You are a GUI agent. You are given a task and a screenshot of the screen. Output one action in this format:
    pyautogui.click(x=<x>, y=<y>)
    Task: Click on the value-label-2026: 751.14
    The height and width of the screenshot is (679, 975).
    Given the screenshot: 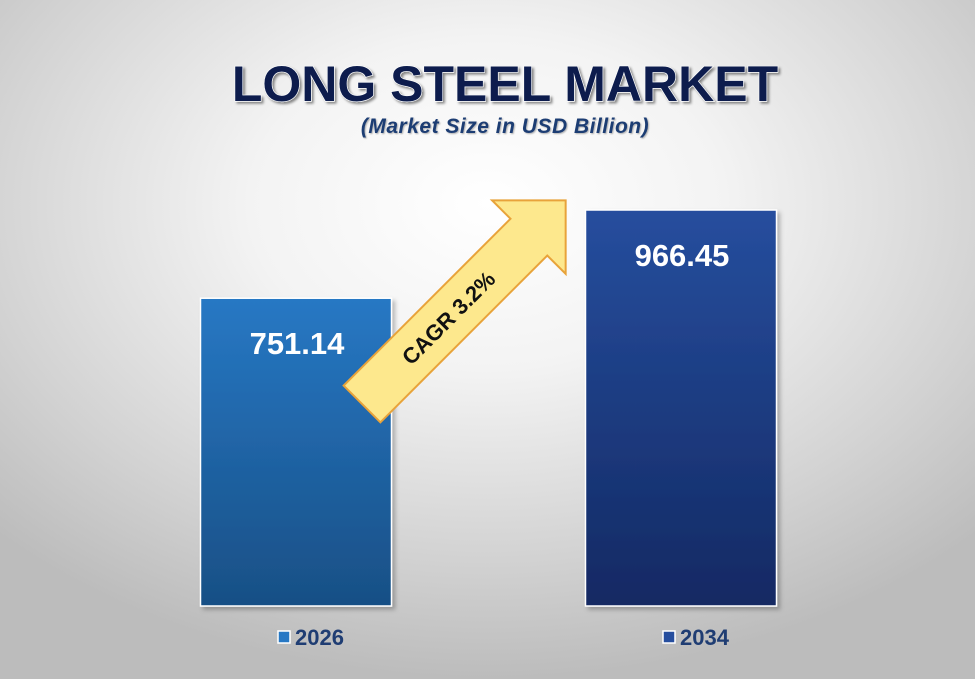 What is the action you would take?
    pyautogui.click(x=298, y=343)
    